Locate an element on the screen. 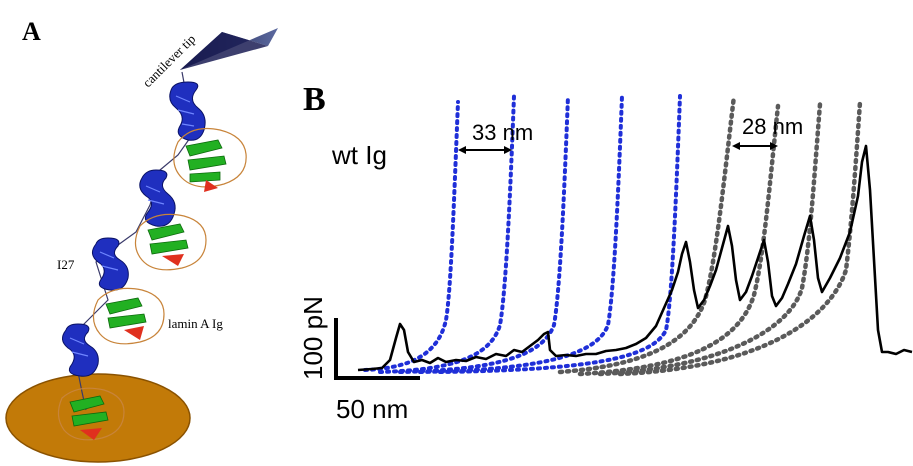 The image size is (913, 466). panel-a-letter: A is located at coordinates (31, 31).